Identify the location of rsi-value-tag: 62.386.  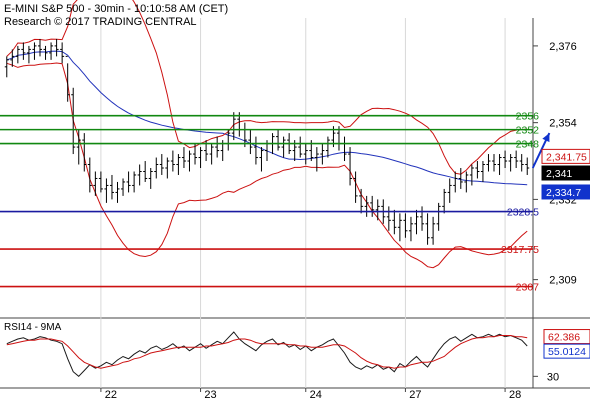
(566, 337).